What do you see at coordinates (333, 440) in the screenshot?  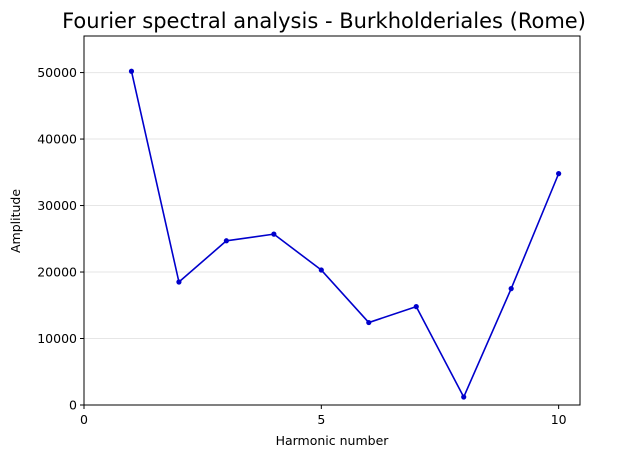 I see `x-axis-label: Harmonic number` at bounding box center [333, 440].